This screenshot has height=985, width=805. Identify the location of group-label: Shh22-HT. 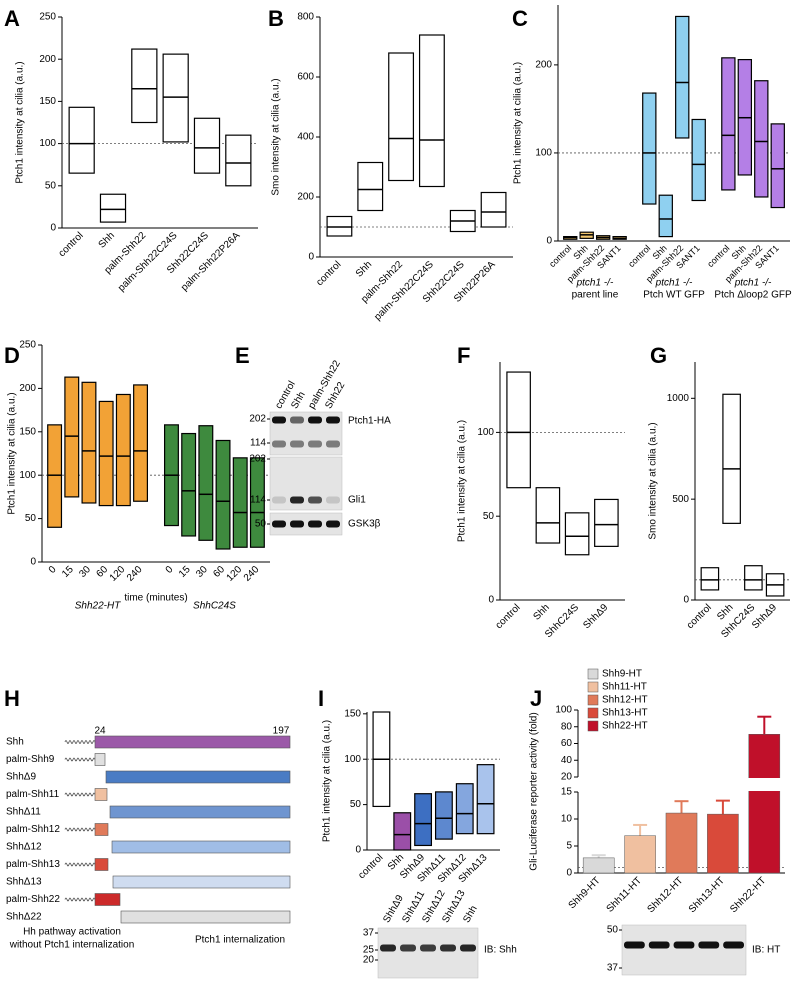
(98, 606).